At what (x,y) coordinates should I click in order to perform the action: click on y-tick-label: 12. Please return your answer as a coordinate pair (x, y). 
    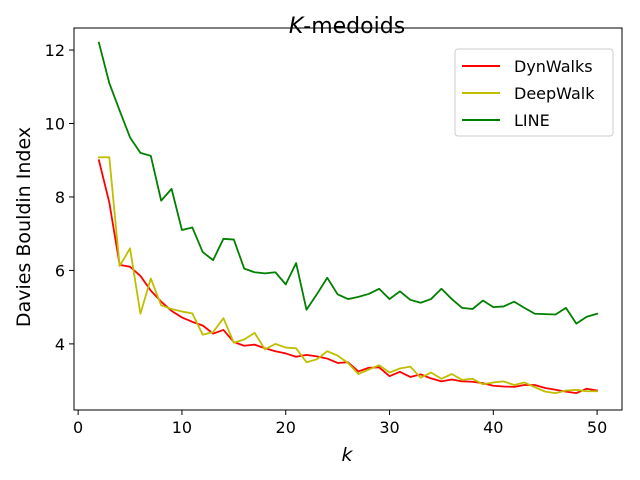
    Looking at the image, I should click on (55, 50).